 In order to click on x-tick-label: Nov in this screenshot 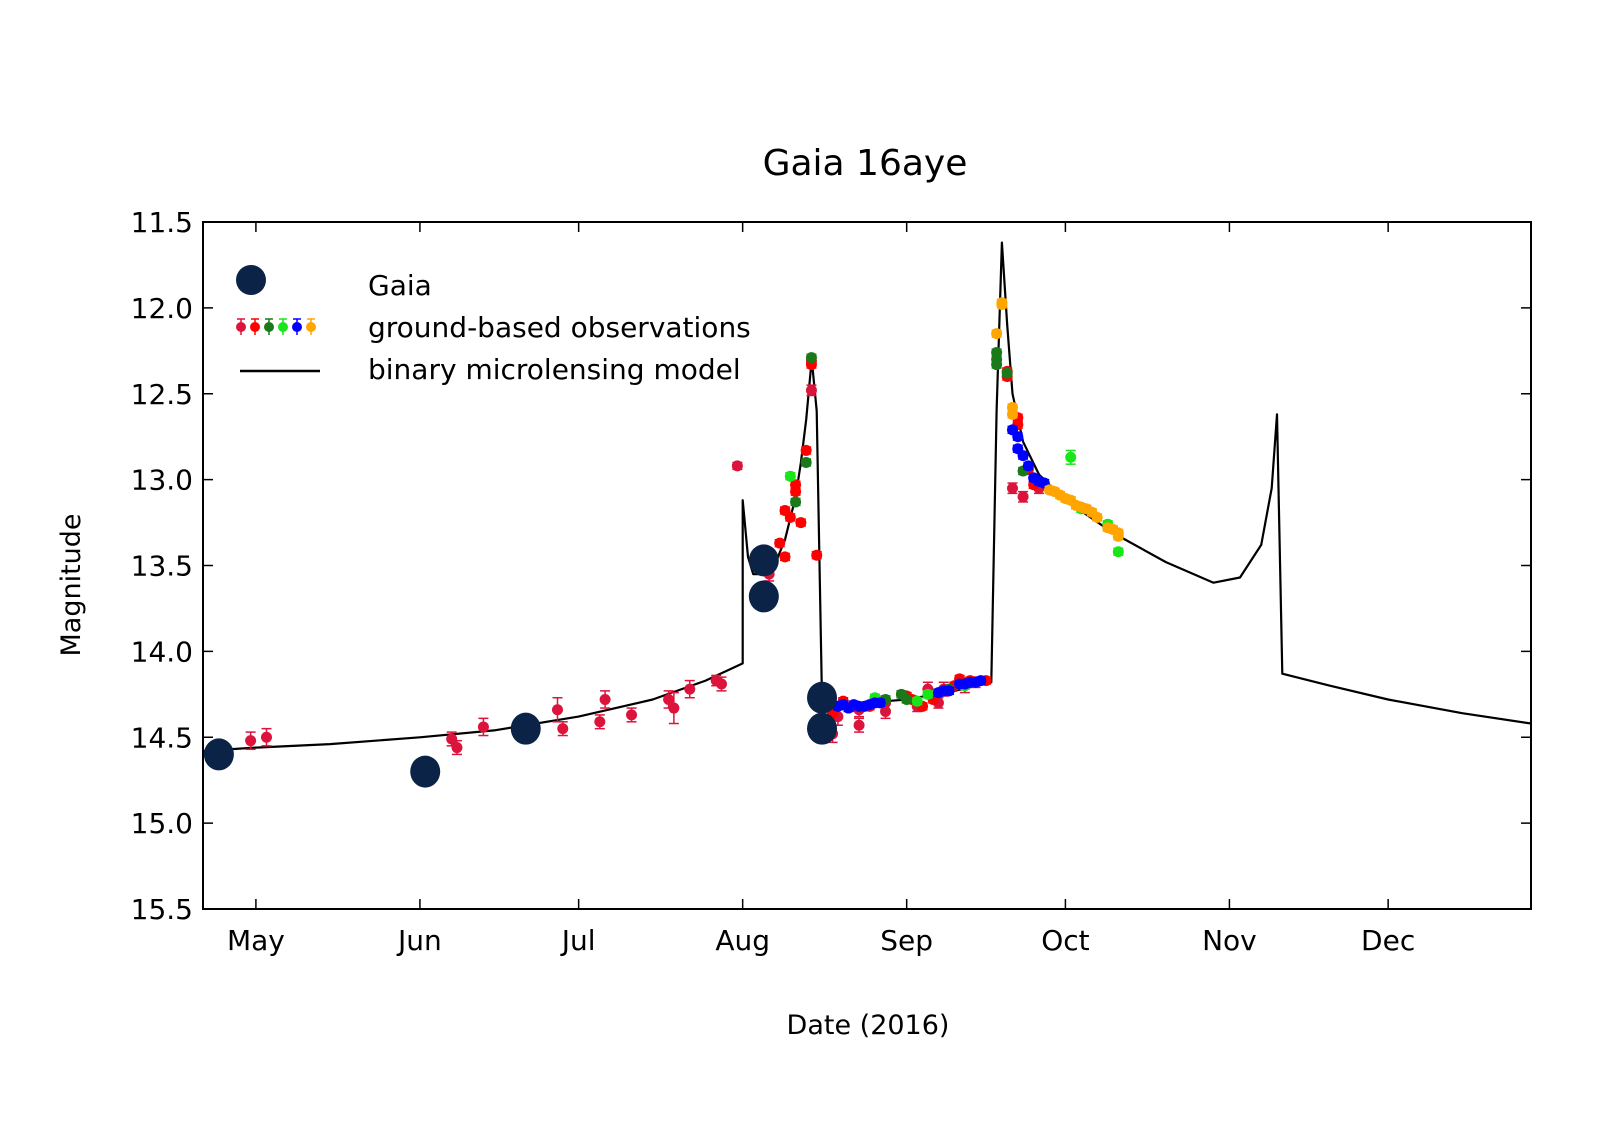, I will do `click(1229, 940)`.